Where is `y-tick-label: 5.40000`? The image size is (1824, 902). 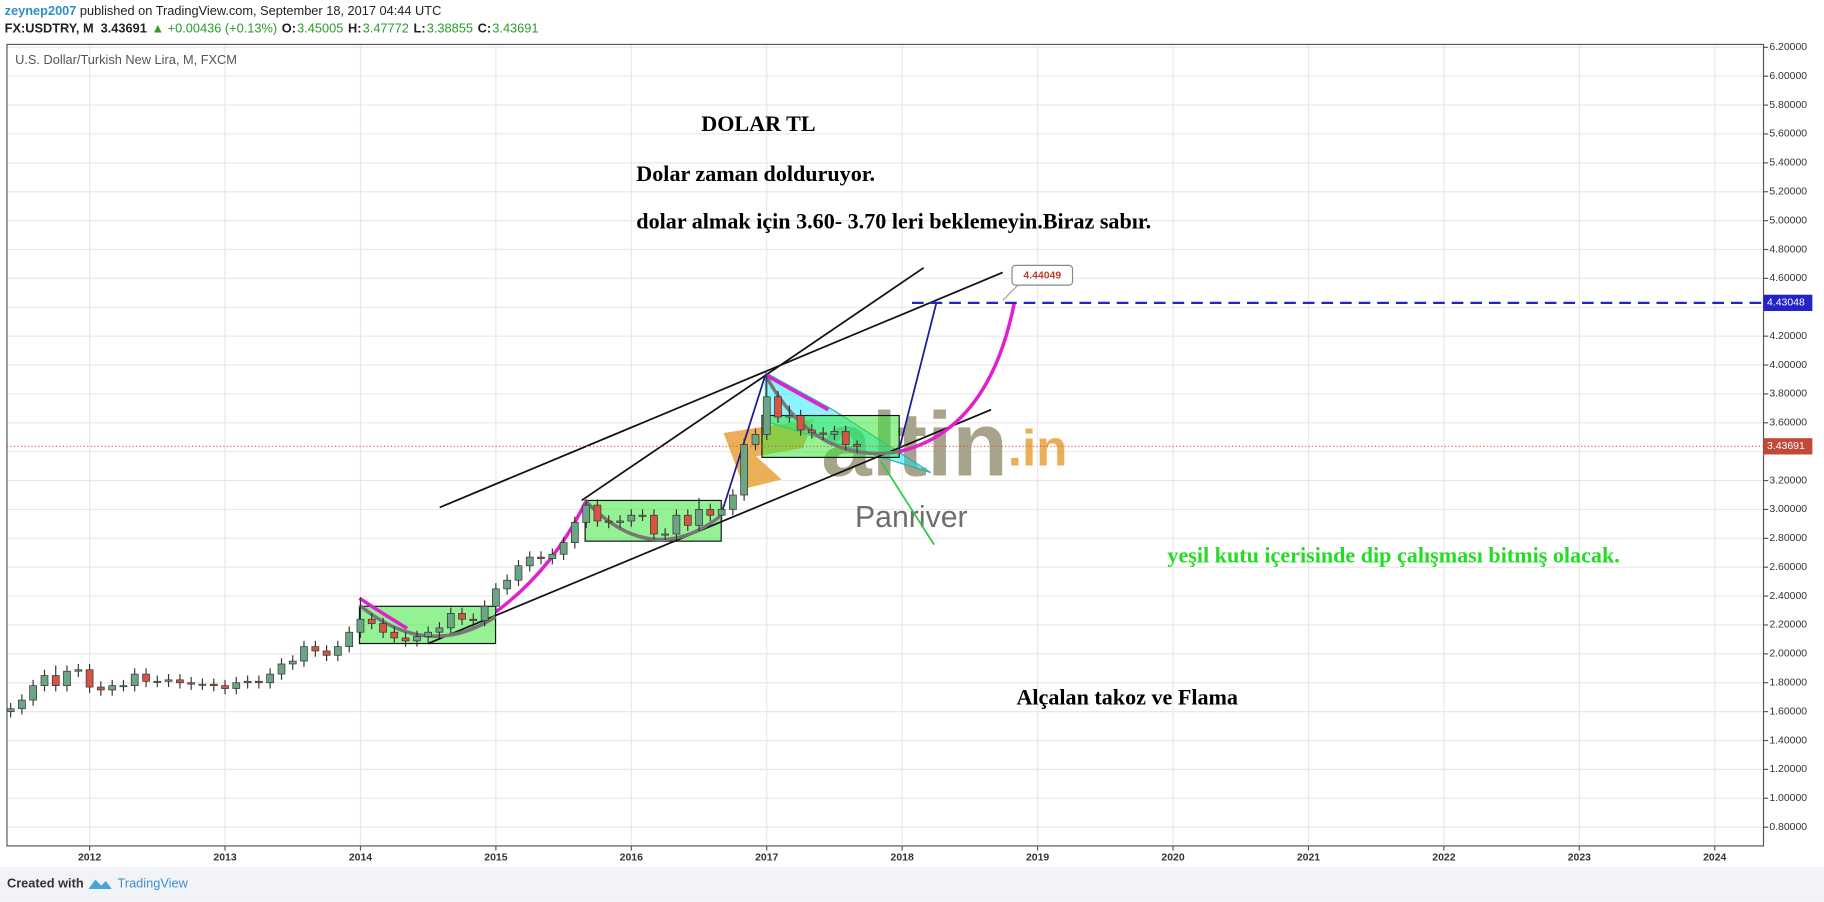
y-tick-label: 5.40000 is located at coordinates (1788, 163).